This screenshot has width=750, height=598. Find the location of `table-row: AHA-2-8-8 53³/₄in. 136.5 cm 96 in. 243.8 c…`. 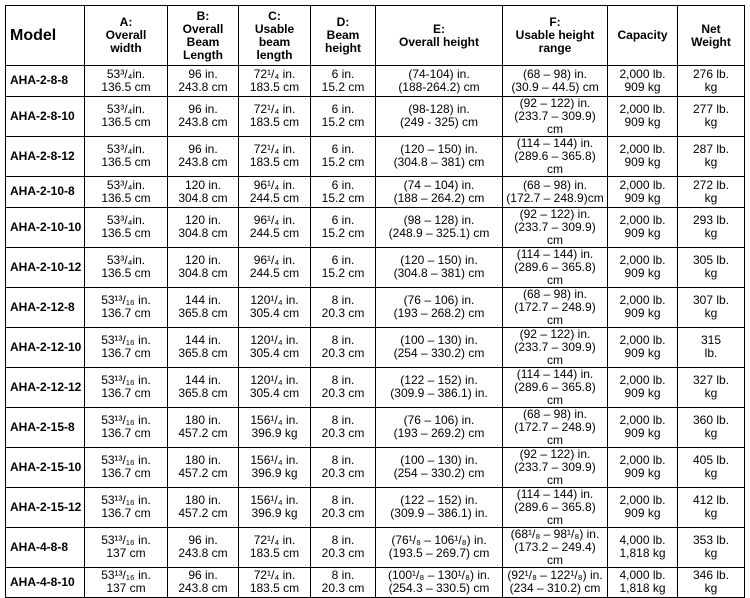

table-row: AHA-2-8-8 53³/₄in. 136.5 cm 96 in. 243.8 c… is located at coordinates (375, 81).